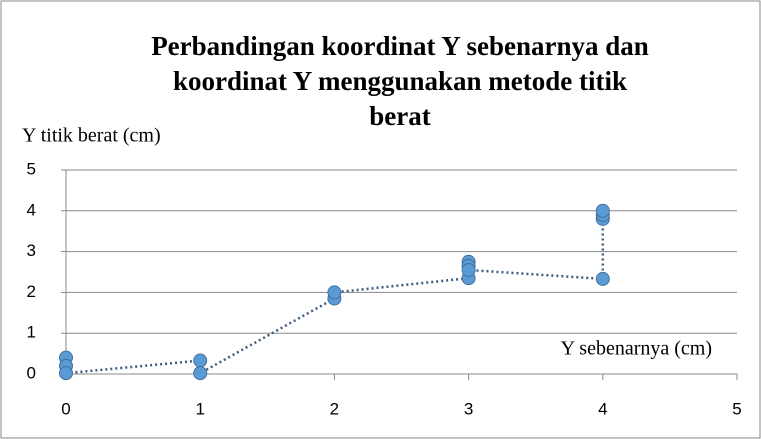  I want to click on x-axis-title: Y sebenarnya (cm), so click(636, 349).